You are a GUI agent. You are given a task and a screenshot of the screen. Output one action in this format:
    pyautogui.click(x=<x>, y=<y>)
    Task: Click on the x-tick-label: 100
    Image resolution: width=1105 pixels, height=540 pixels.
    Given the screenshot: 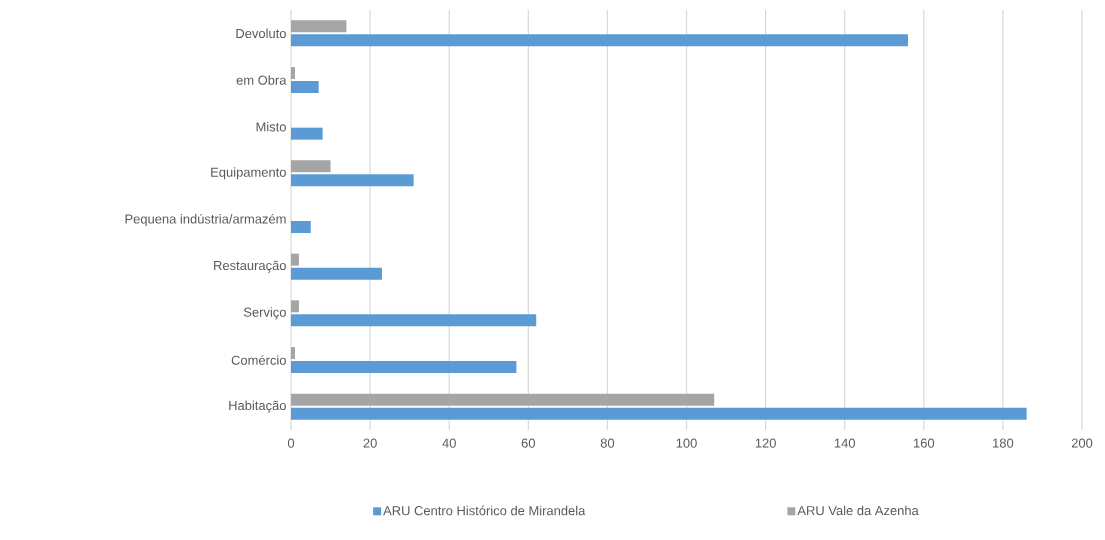 What is the action you would take?
    pyautogui.click(x=686, y=443)
    